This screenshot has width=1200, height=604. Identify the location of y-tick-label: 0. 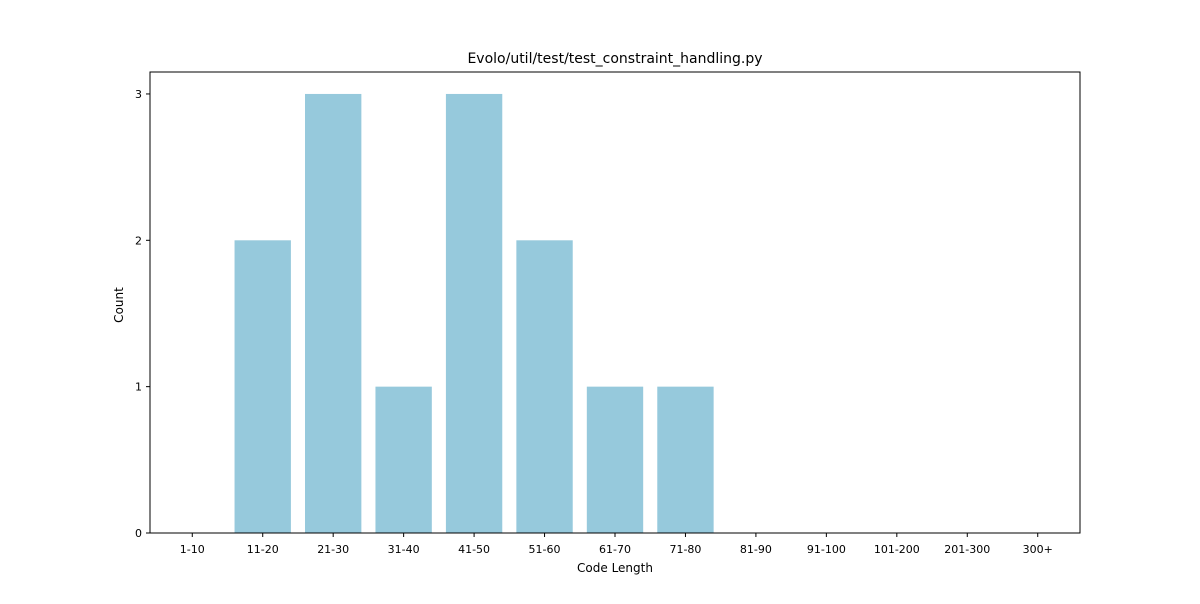
(138, 533).